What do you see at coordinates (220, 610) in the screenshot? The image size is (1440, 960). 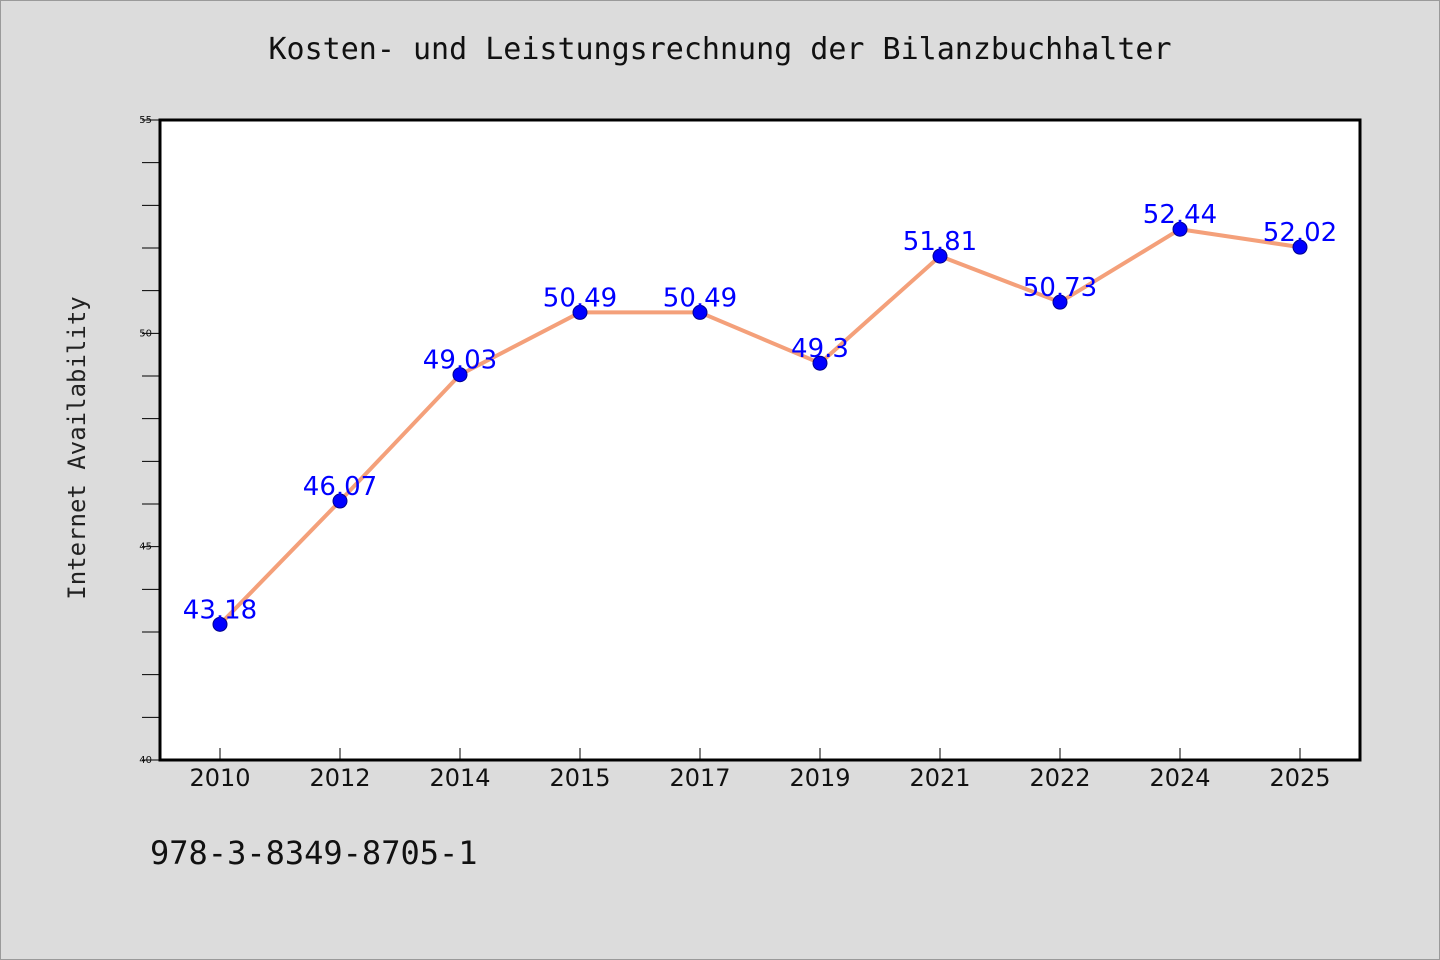 I see `data-label: 43.18` at bounding box center [220, 610].